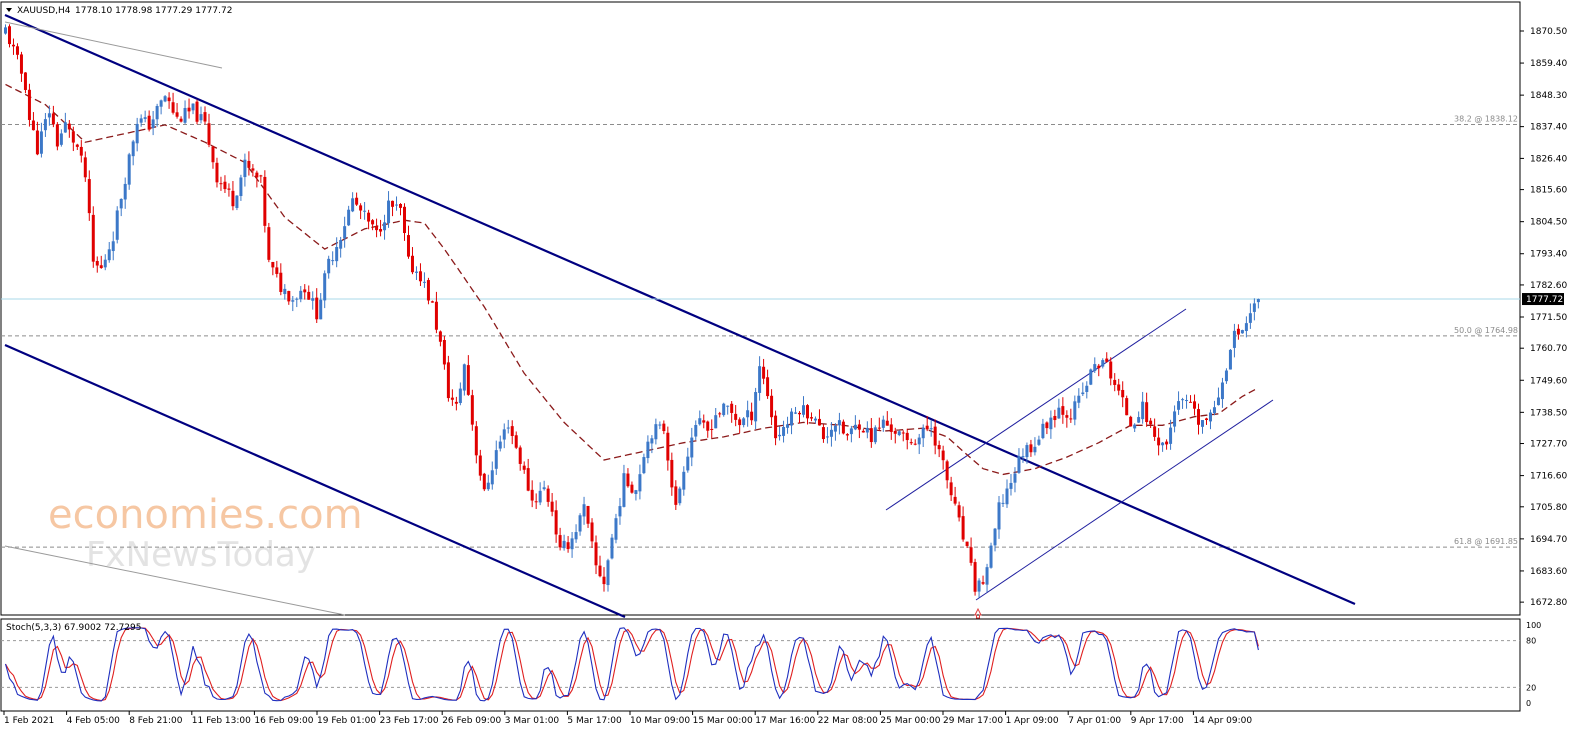 The width and height of the screenshot is (1596, 743). What do you see at coordinates (205, 515) in the screenshot?
I see `watermark-line1: economies.com` at bounding box center [205, 515].